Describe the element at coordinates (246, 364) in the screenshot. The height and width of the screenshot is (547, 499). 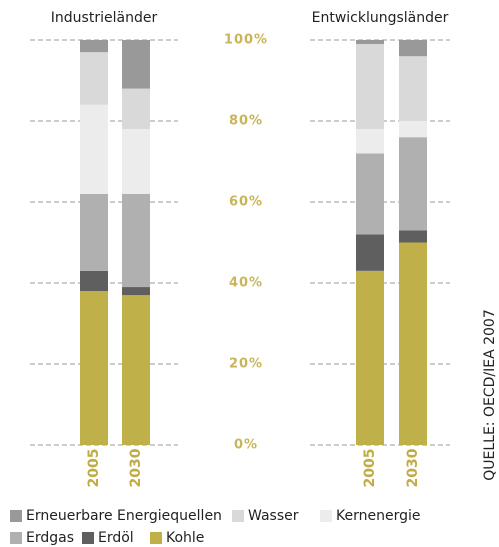
I see `y-tick-label: 20%` at that location.